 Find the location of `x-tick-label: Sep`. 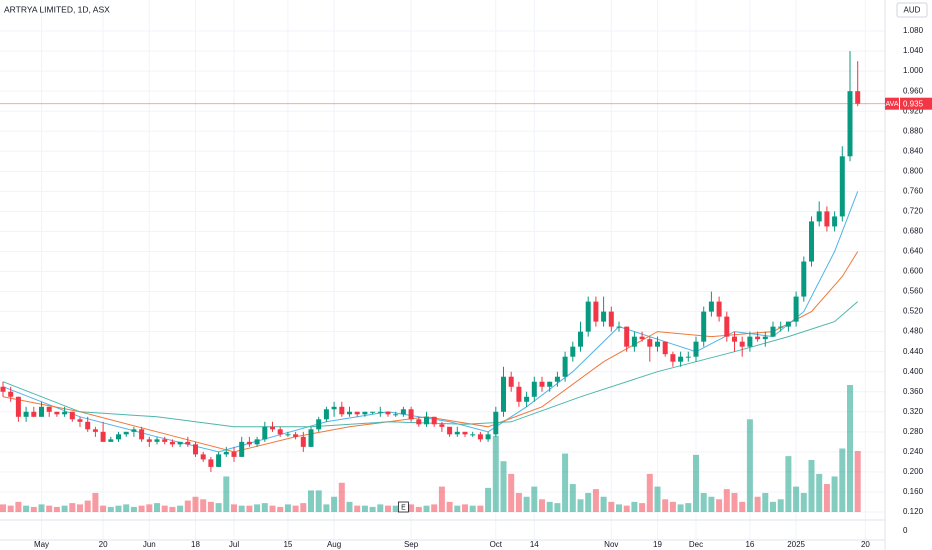

x-tick-label: Sep is located at coordinates (411, 544).